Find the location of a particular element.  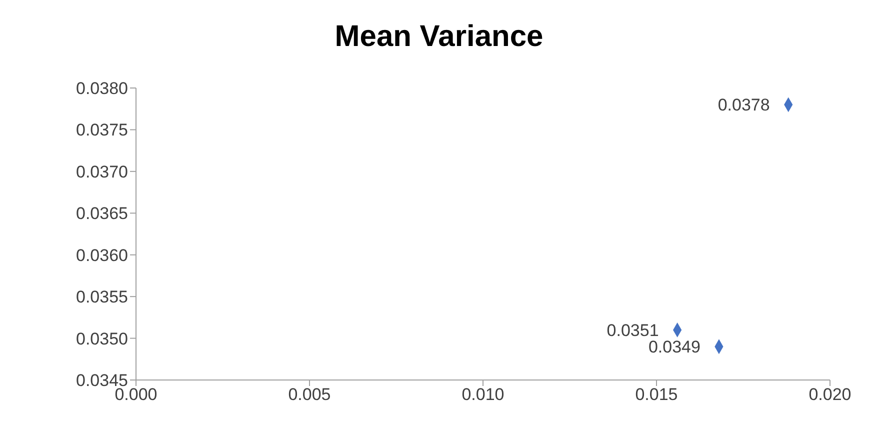

x-tick-label: 0.015 is located at coordinates (656, 394).